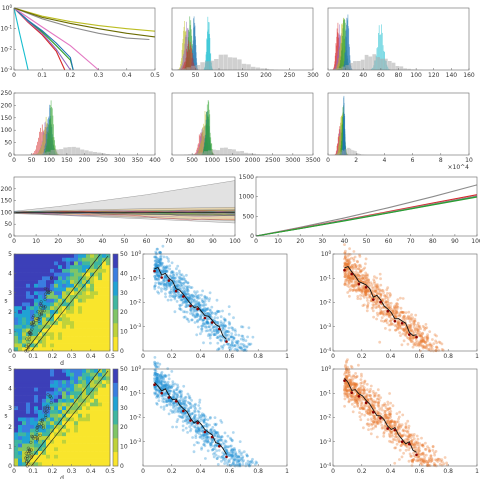 The width and height of the screenshot is (480, 479). Describe the element at coordinates (312, 160) in the screenshot. I see `x-tick-label: 3500` at that location.